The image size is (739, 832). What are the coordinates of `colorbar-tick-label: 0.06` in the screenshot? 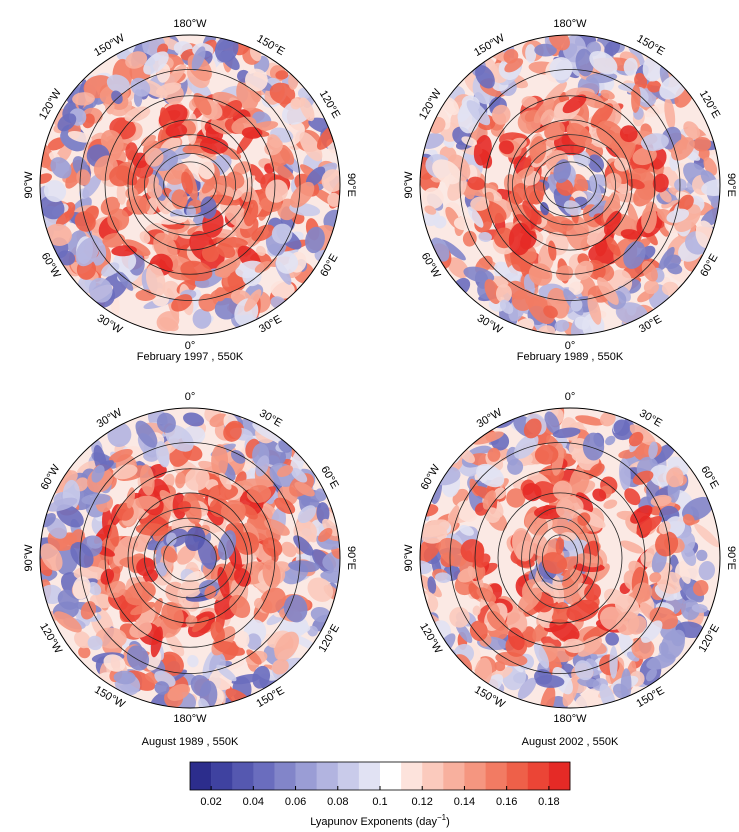 It's located at (295, 802).